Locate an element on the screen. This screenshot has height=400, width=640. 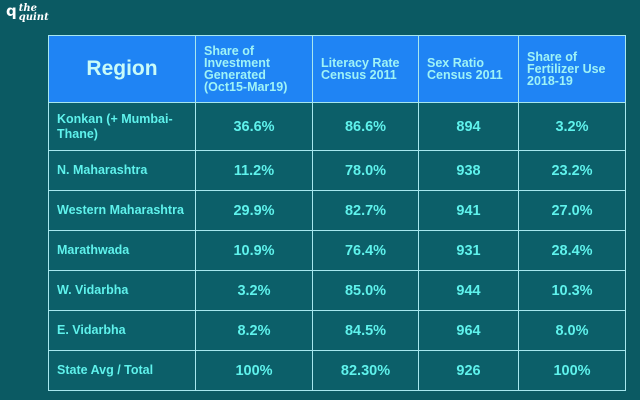
table-row: N. Maharashtra 11.2% 78.0% 938 23.2% is located at coordinates (337, 170).